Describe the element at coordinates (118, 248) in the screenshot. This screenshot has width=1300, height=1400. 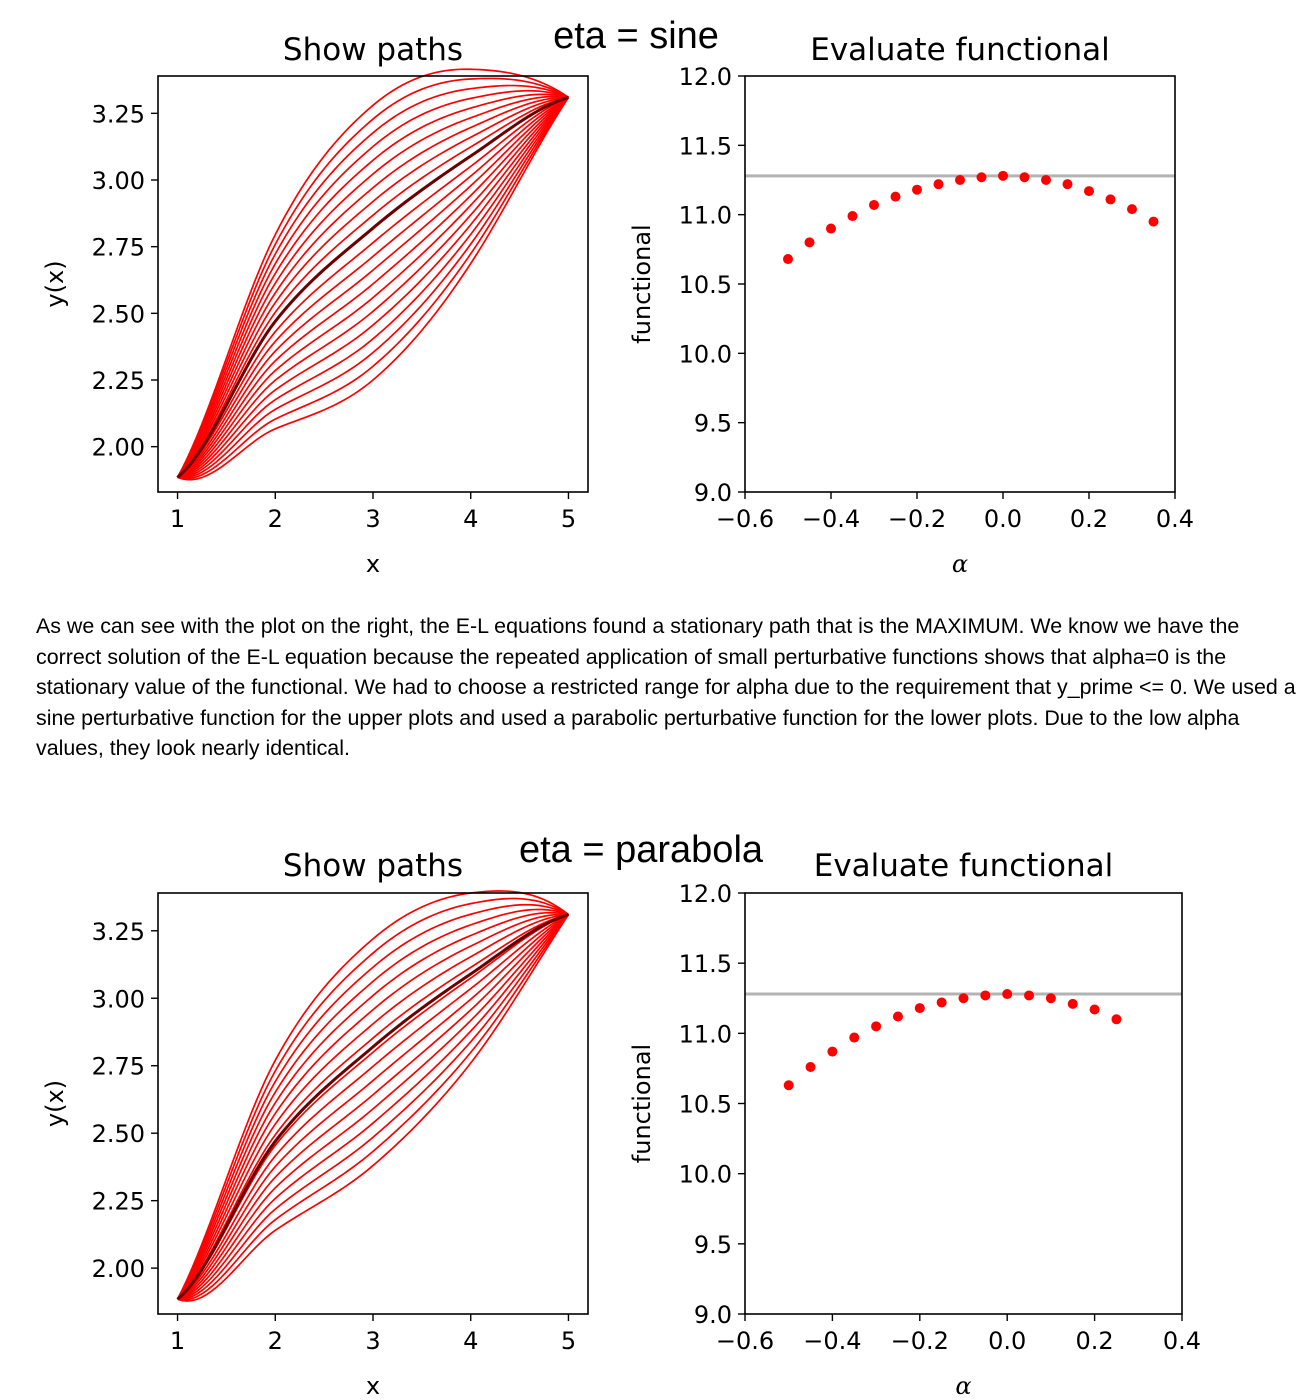
I see `y-tick-label: 2.75` at that location.